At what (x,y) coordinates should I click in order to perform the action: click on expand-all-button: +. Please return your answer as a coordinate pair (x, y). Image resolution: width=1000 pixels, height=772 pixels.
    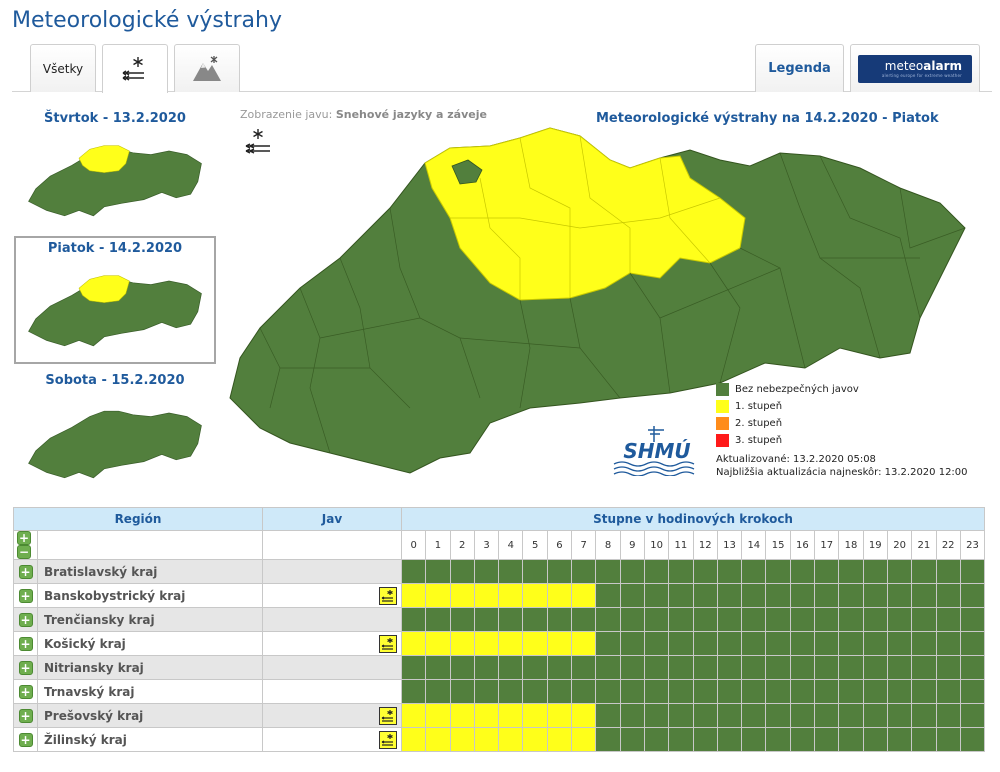
    Looking at the image, I should click on (24, 538).